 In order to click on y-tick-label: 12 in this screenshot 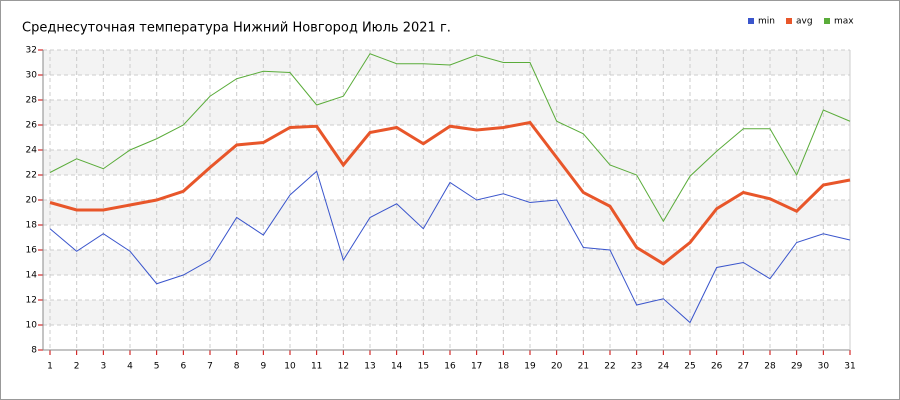, I will do `click(31, 301)`.